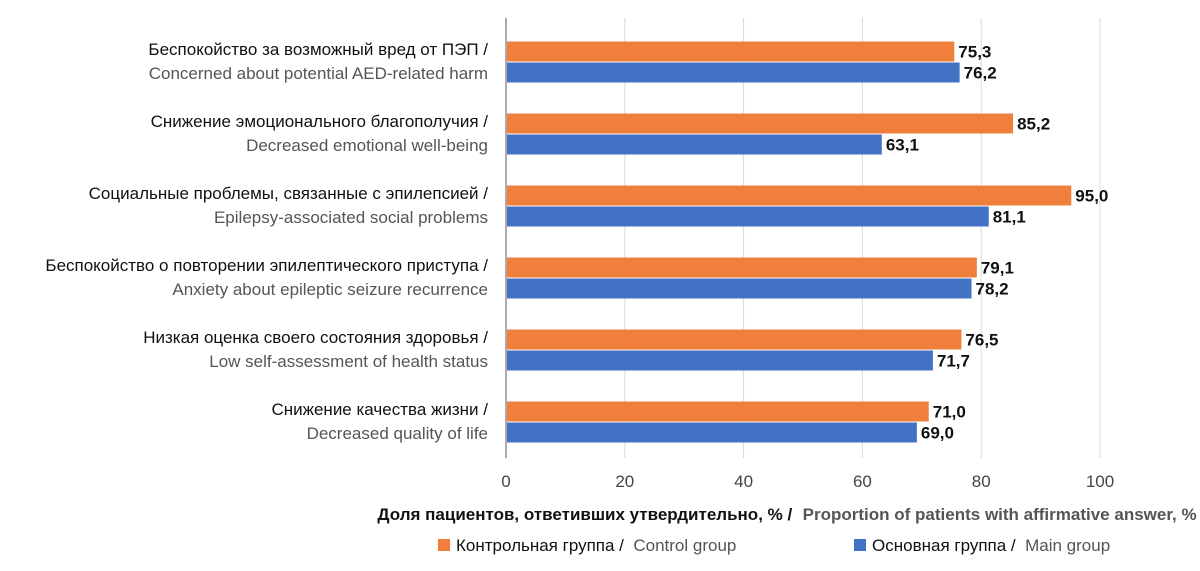  What do you see at coordinates (997, 268) in the screenshot?
I see `value-label-control: 79,1` at bounding box center [997, 268].